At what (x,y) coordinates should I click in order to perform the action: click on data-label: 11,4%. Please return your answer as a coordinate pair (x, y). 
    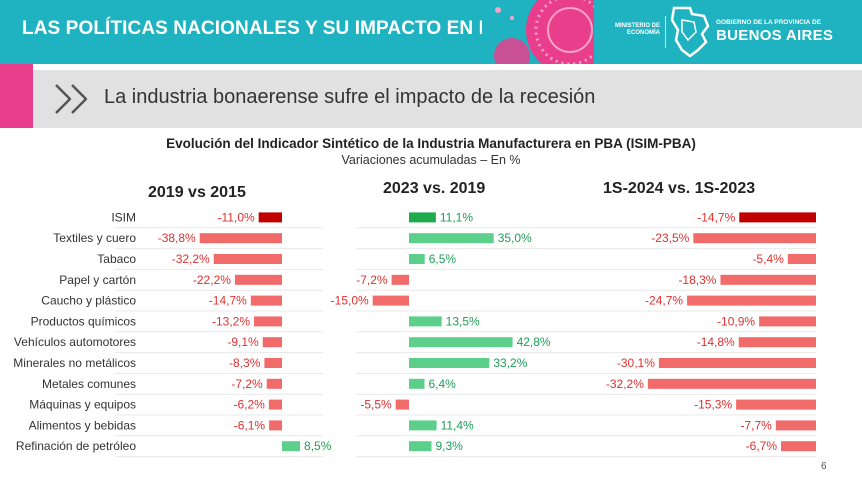
    Looking at the image, I should click on (457, 425).